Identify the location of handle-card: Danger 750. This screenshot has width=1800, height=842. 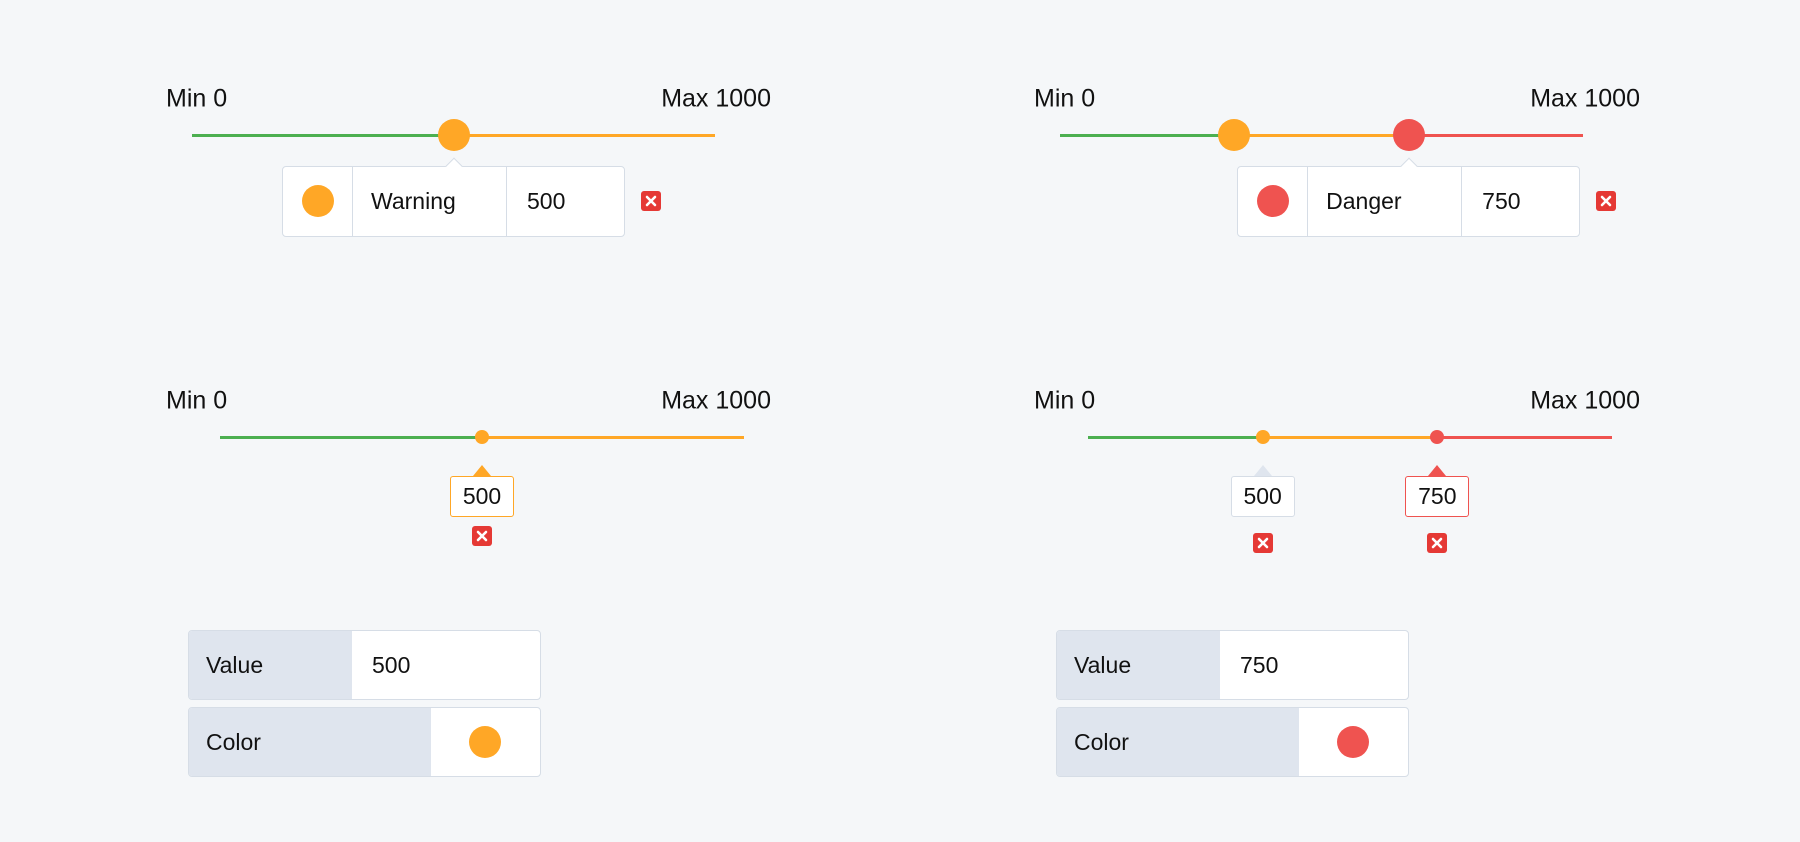
(1409, 201).